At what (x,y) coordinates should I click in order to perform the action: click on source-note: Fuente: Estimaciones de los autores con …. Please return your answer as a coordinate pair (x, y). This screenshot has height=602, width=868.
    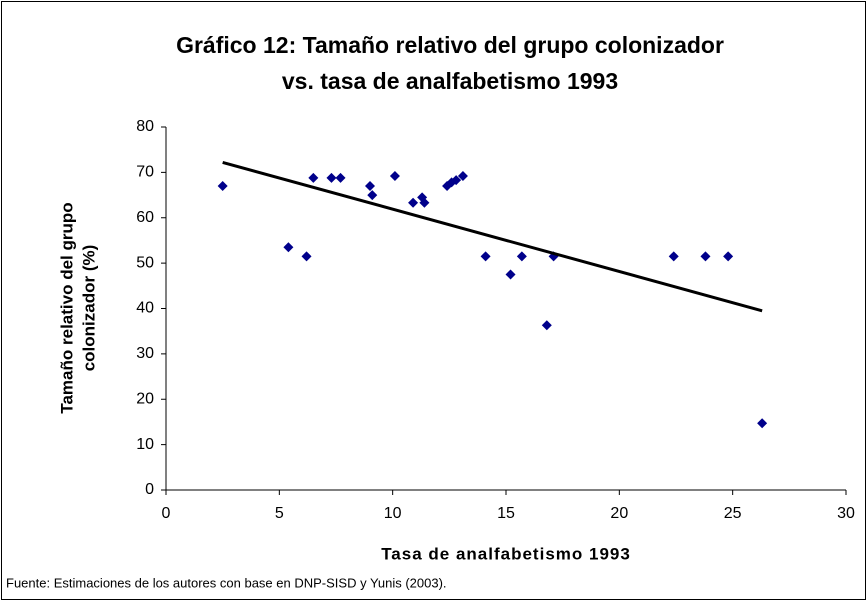
    Looking at the image, I should click on (226, 582).